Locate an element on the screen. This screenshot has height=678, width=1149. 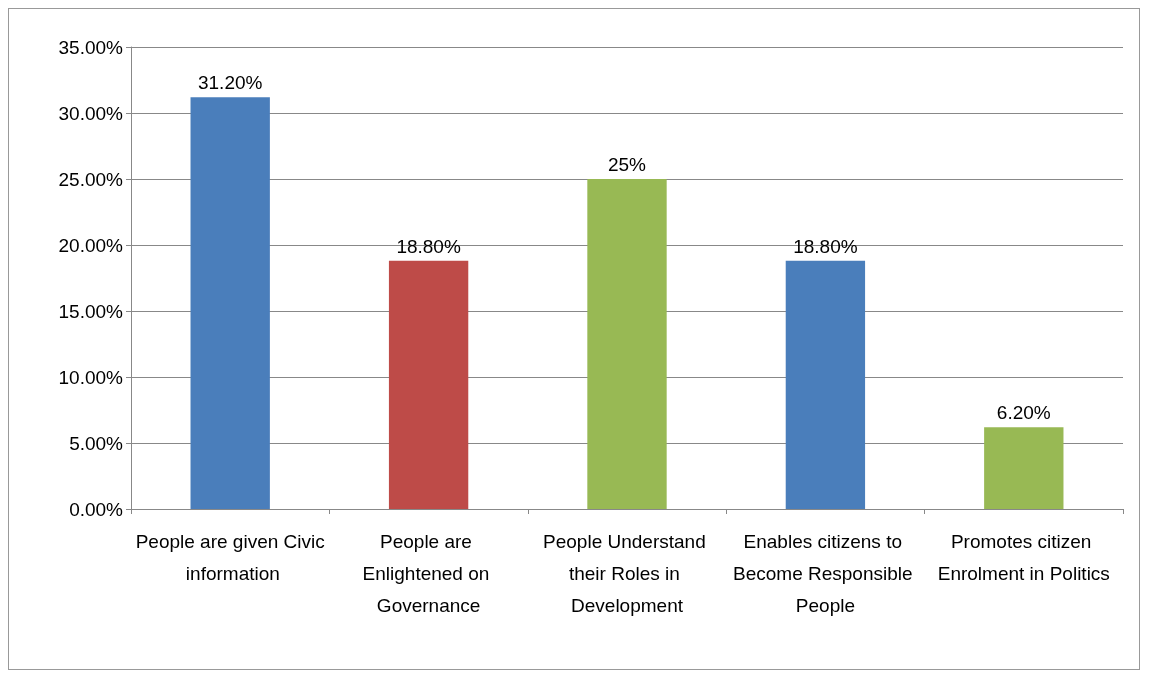
y-tick-label: 15.00% is located at coordinates (91, 311).